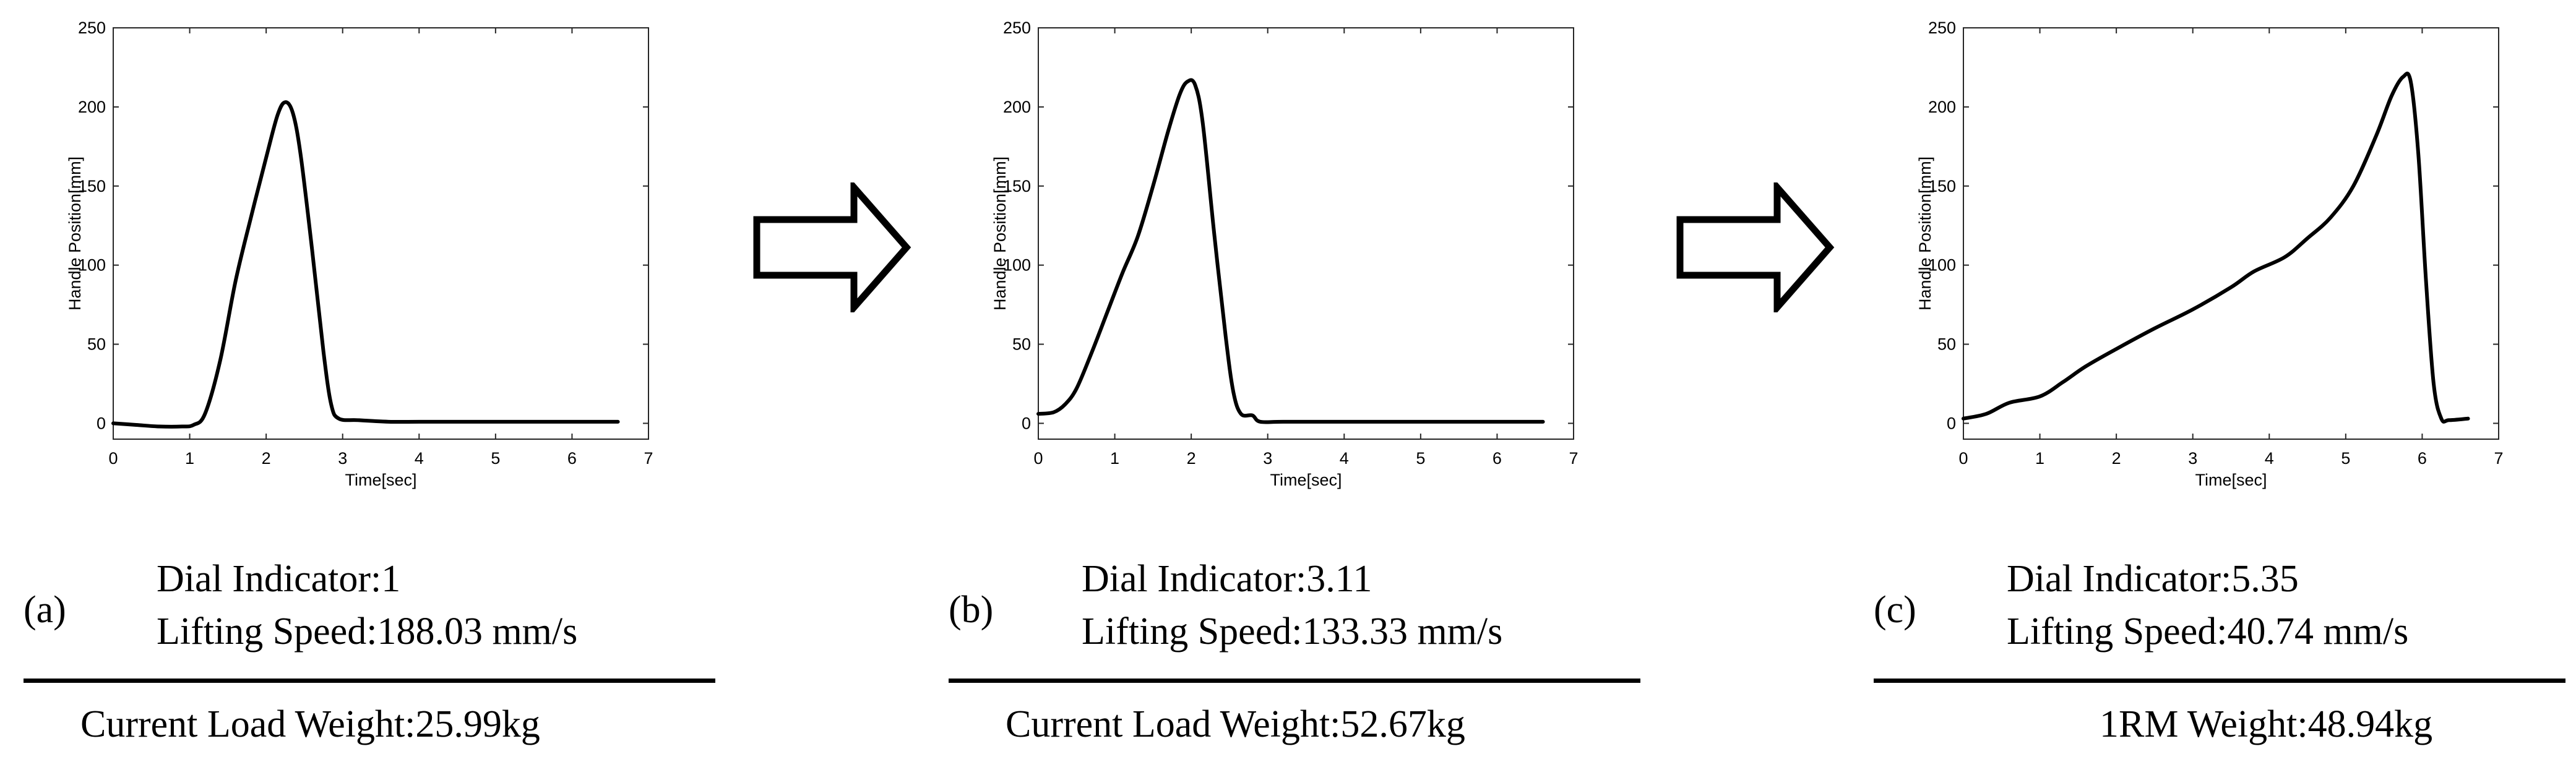 The image size is (2576, 775). Describe the element at coordinates (2153, 579) in the screenshot. I see `dial-indicator-label: Dial Indicator:5.35` at that location.